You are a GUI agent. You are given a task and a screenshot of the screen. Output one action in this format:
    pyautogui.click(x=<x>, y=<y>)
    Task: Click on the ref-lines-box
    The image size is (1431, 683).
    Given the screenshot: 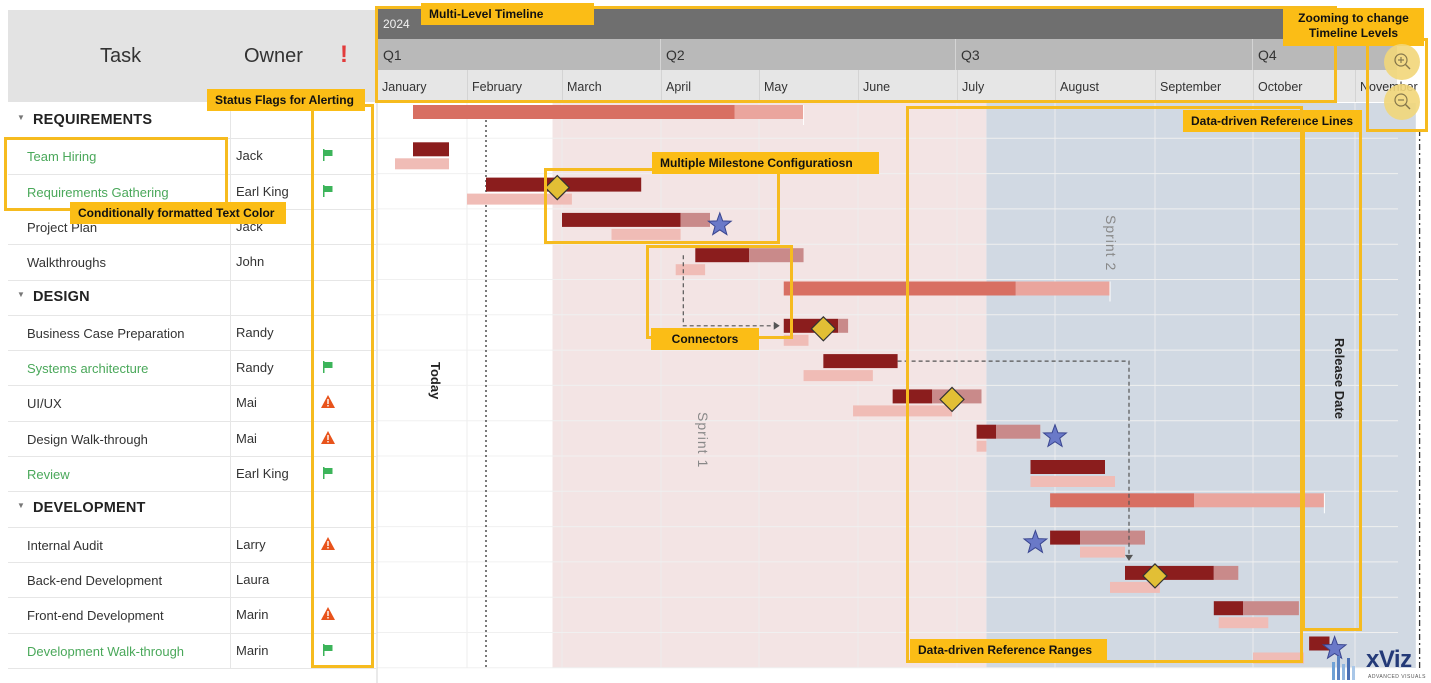 What is the action you would take?
    pyautogui.click(x=1332, y=375)
    